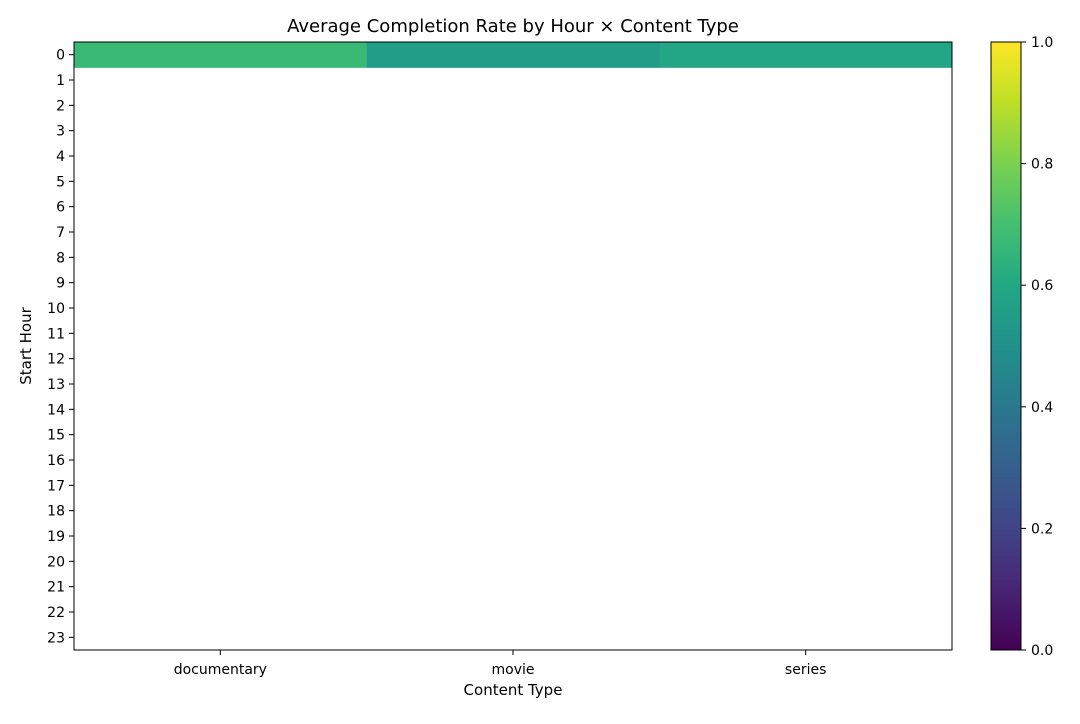 This screenshot has width=1080, height=724. What do you see at coordinates (220, 670) in the screenshot?
I see `x-tick-label: documentary` at bounding box center [220, 670].